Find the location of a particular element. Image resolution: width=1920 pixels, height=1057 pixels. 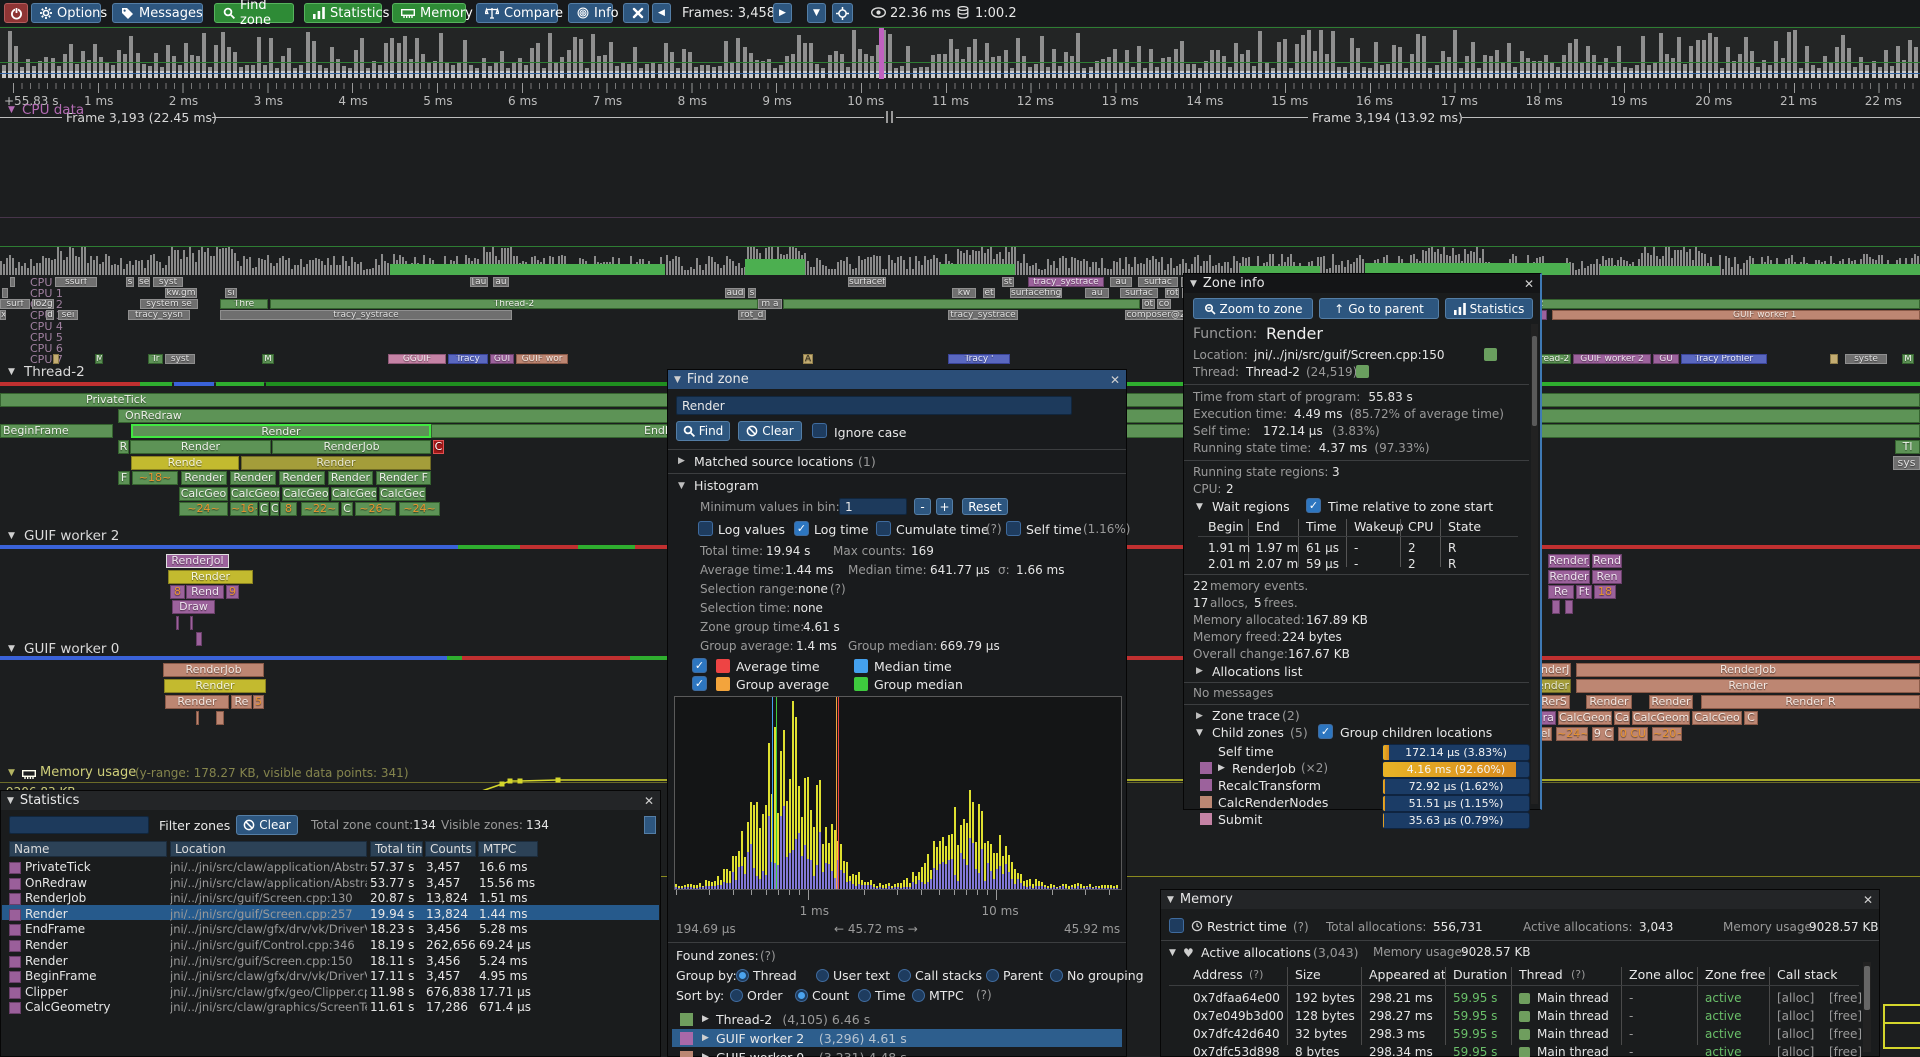

zone-8: 8 is located at coordinates (177, 592).